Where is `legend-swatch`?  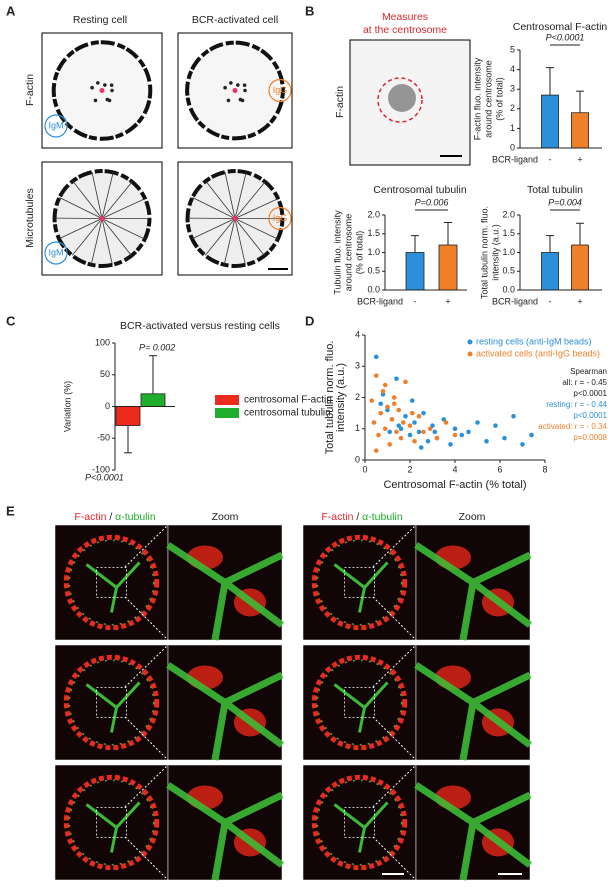
legend-swatch is located at coordinates (227, 400).